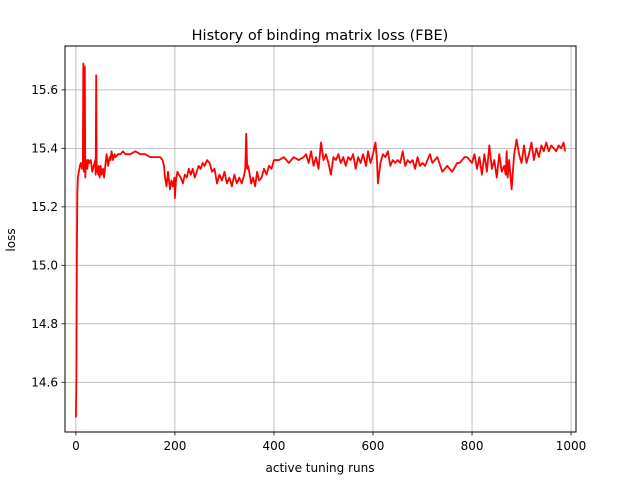  I want to click on x-tick-label: 400, so click(274, 446).